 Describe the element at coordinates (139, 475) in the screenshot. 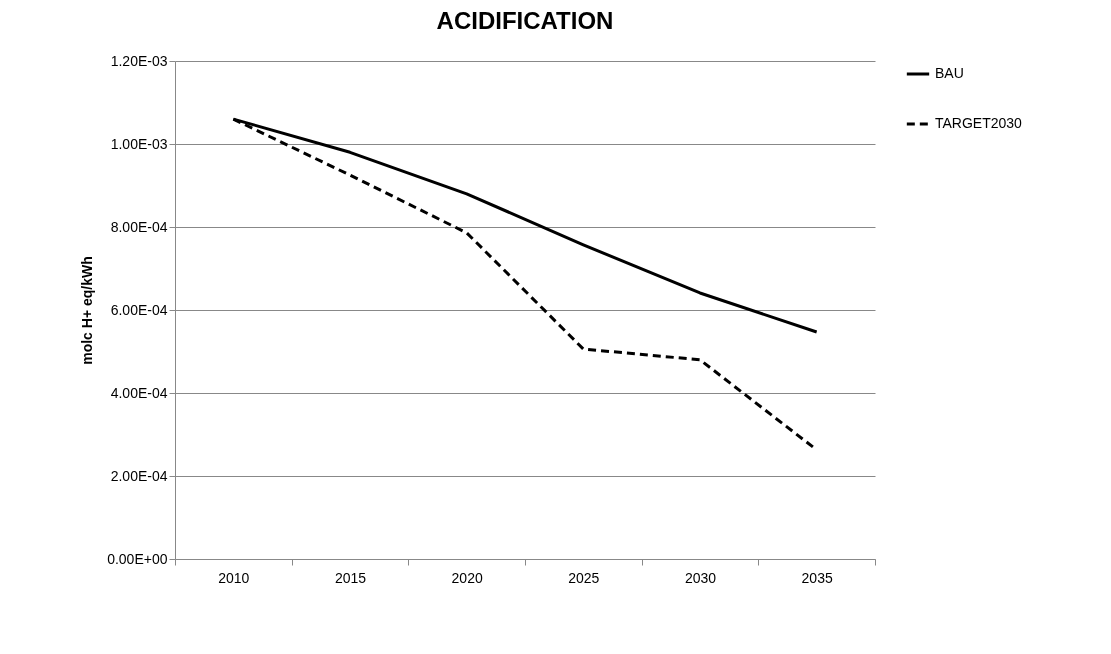

I see `y-tick-label: 2.00E-04` at that location.